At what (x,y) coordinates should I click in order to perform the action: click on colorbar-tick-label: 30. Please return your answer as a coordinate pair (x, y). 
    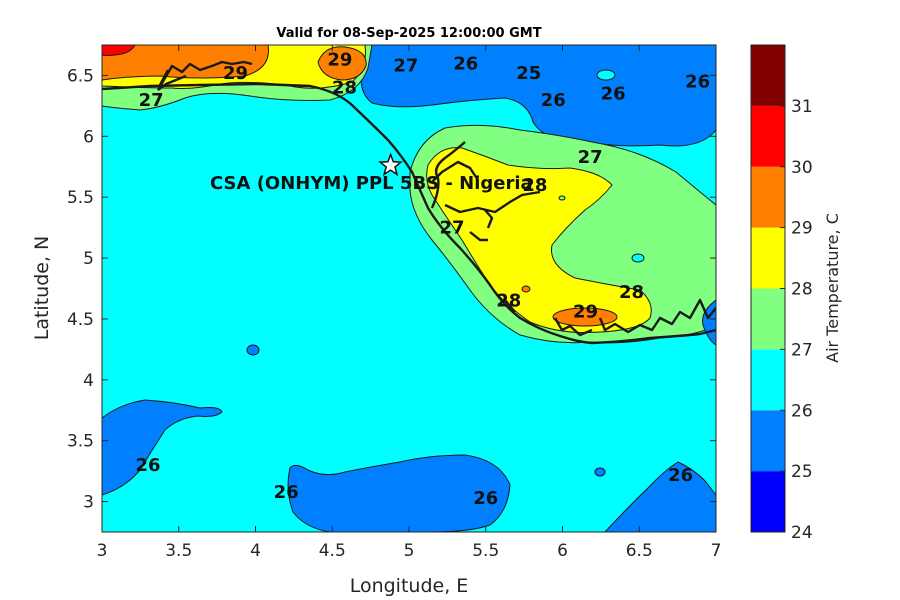
    Looking at the image, I should click on (802, 168).